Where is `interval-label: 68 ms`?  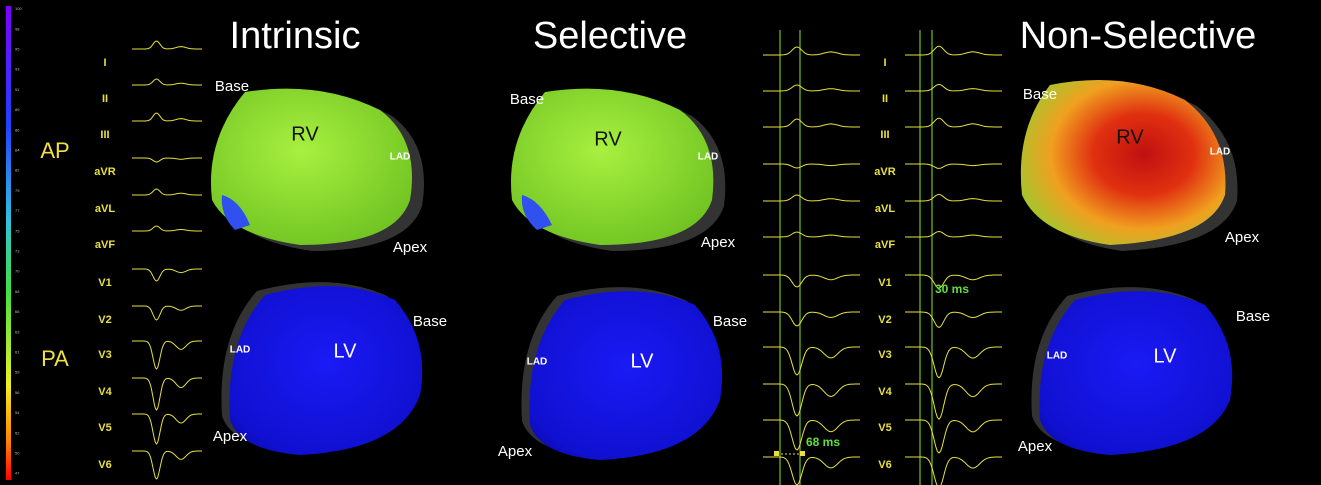
interval-label: 68 ms is located at coordinates (823, 442).